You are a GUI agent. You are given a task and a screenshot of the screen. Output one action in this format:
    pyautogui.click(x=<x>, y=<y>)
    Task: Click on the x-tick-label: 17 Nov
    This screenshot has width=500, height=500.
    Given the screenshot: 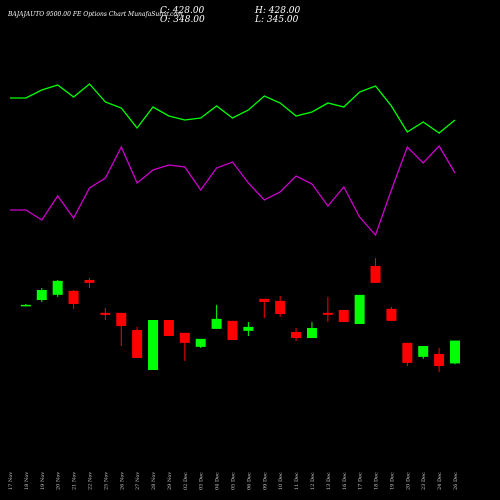 What is the action you would take?
    pyautogui.click(x=11, y=481)
    